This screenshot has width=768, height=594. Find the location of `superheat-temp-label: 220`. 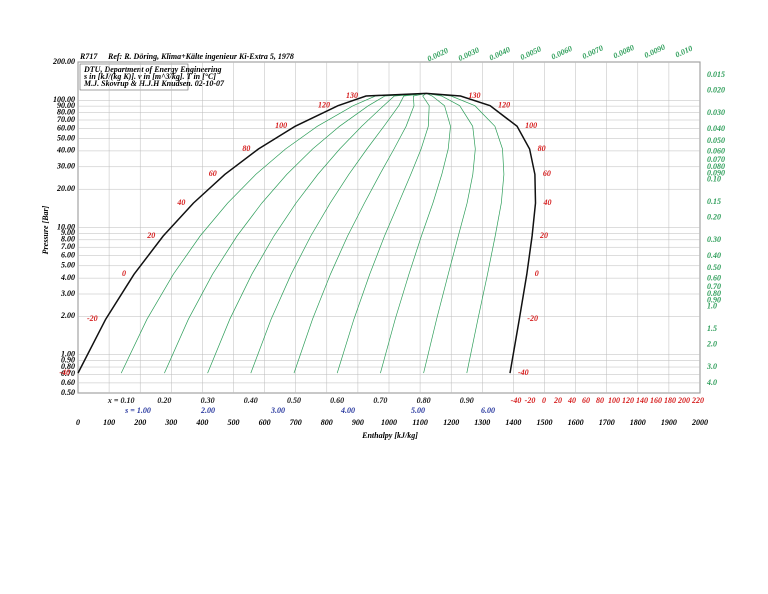

superheat-temp-label: 220 is located at coordinates (697, 400).